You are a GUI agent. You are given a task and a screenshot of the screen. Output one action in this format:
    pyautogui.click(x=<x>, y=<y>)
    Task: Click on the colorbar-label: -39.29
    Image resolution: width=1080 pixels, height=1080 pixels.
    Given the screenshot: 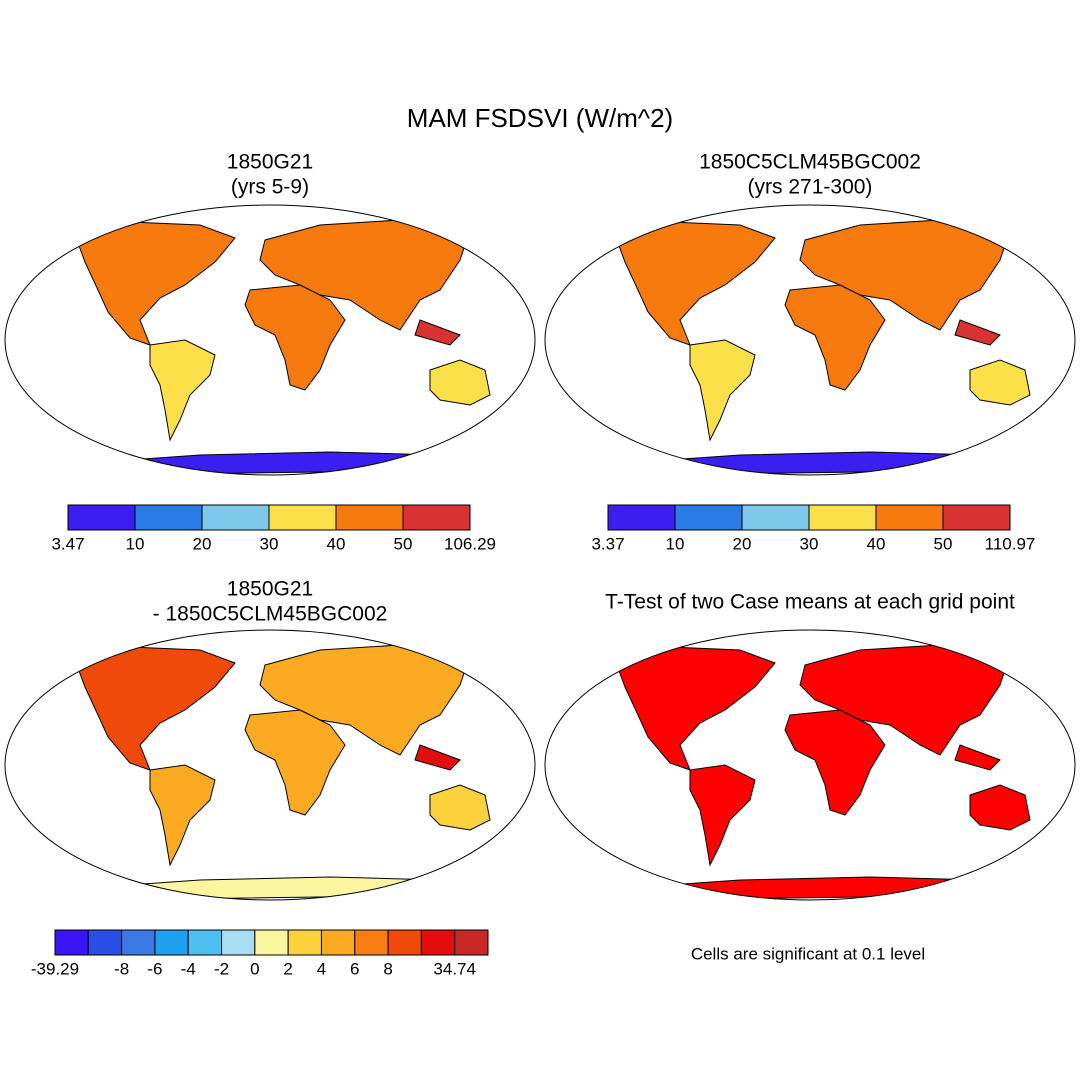 What is the action you would take?
    pyautogui.click(x=55, y=968)
    